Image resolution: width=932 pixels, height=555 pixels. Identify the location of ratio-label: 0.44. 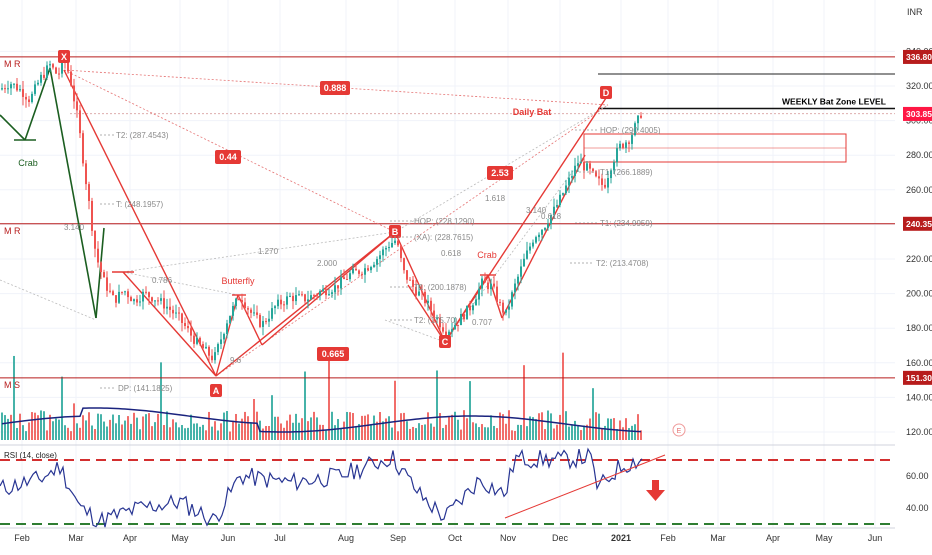
(228, 157).